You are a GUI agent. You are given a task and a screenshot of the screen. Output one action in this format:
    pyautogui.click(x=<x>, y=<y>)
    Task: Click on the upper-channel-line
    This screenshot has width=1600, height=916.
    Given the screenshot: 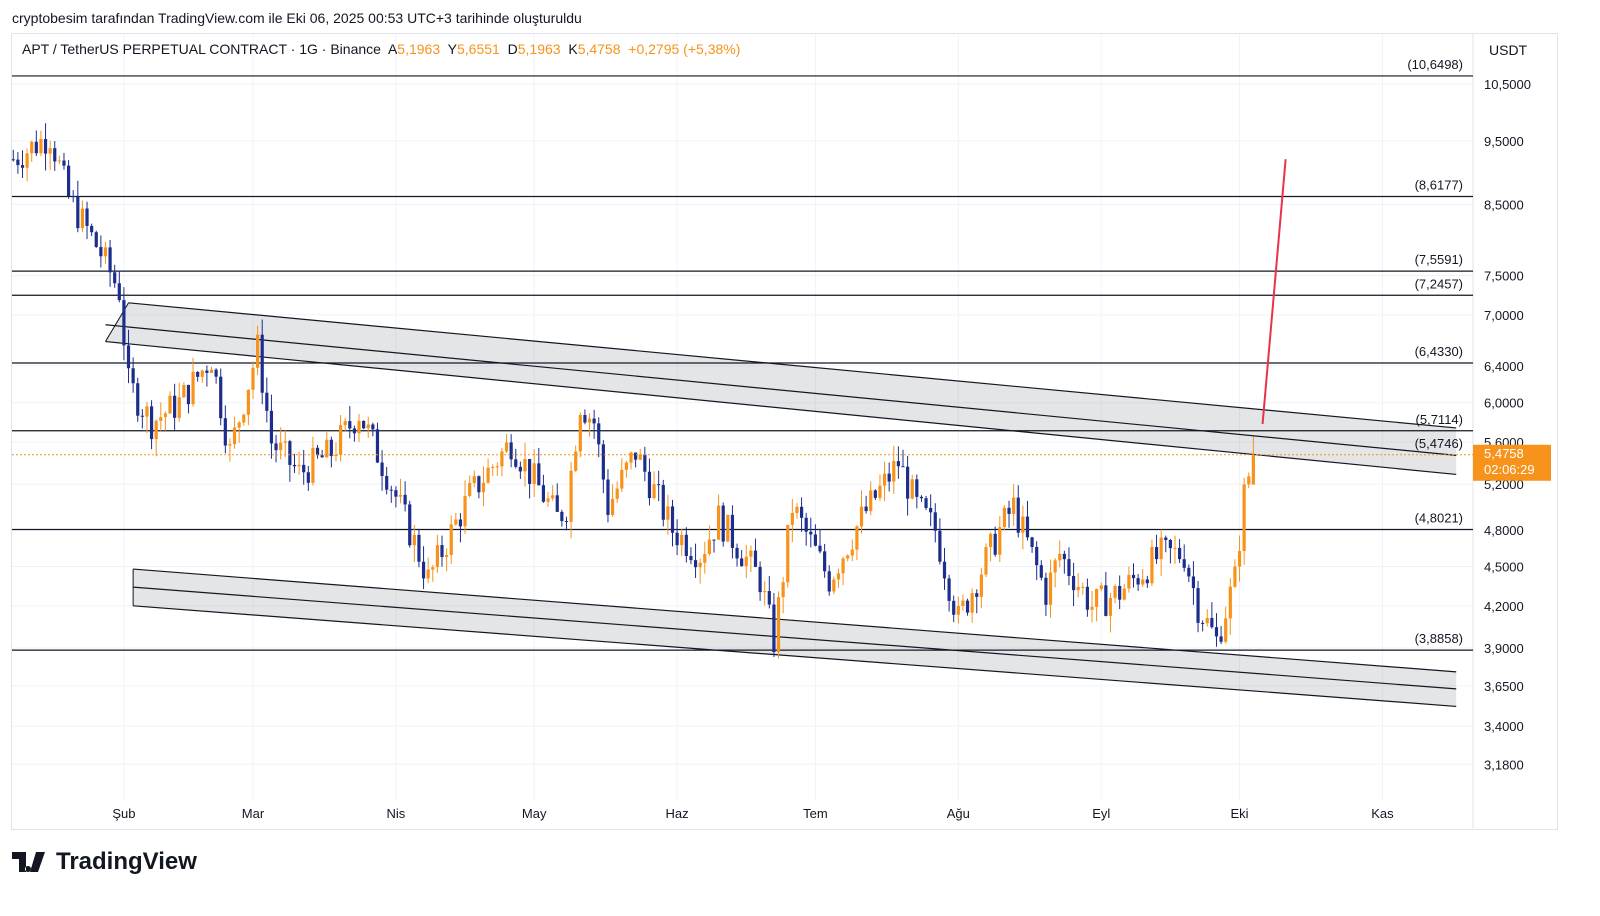 What is the action you would take?
    pyautogui.click(x=781, y=390)
    